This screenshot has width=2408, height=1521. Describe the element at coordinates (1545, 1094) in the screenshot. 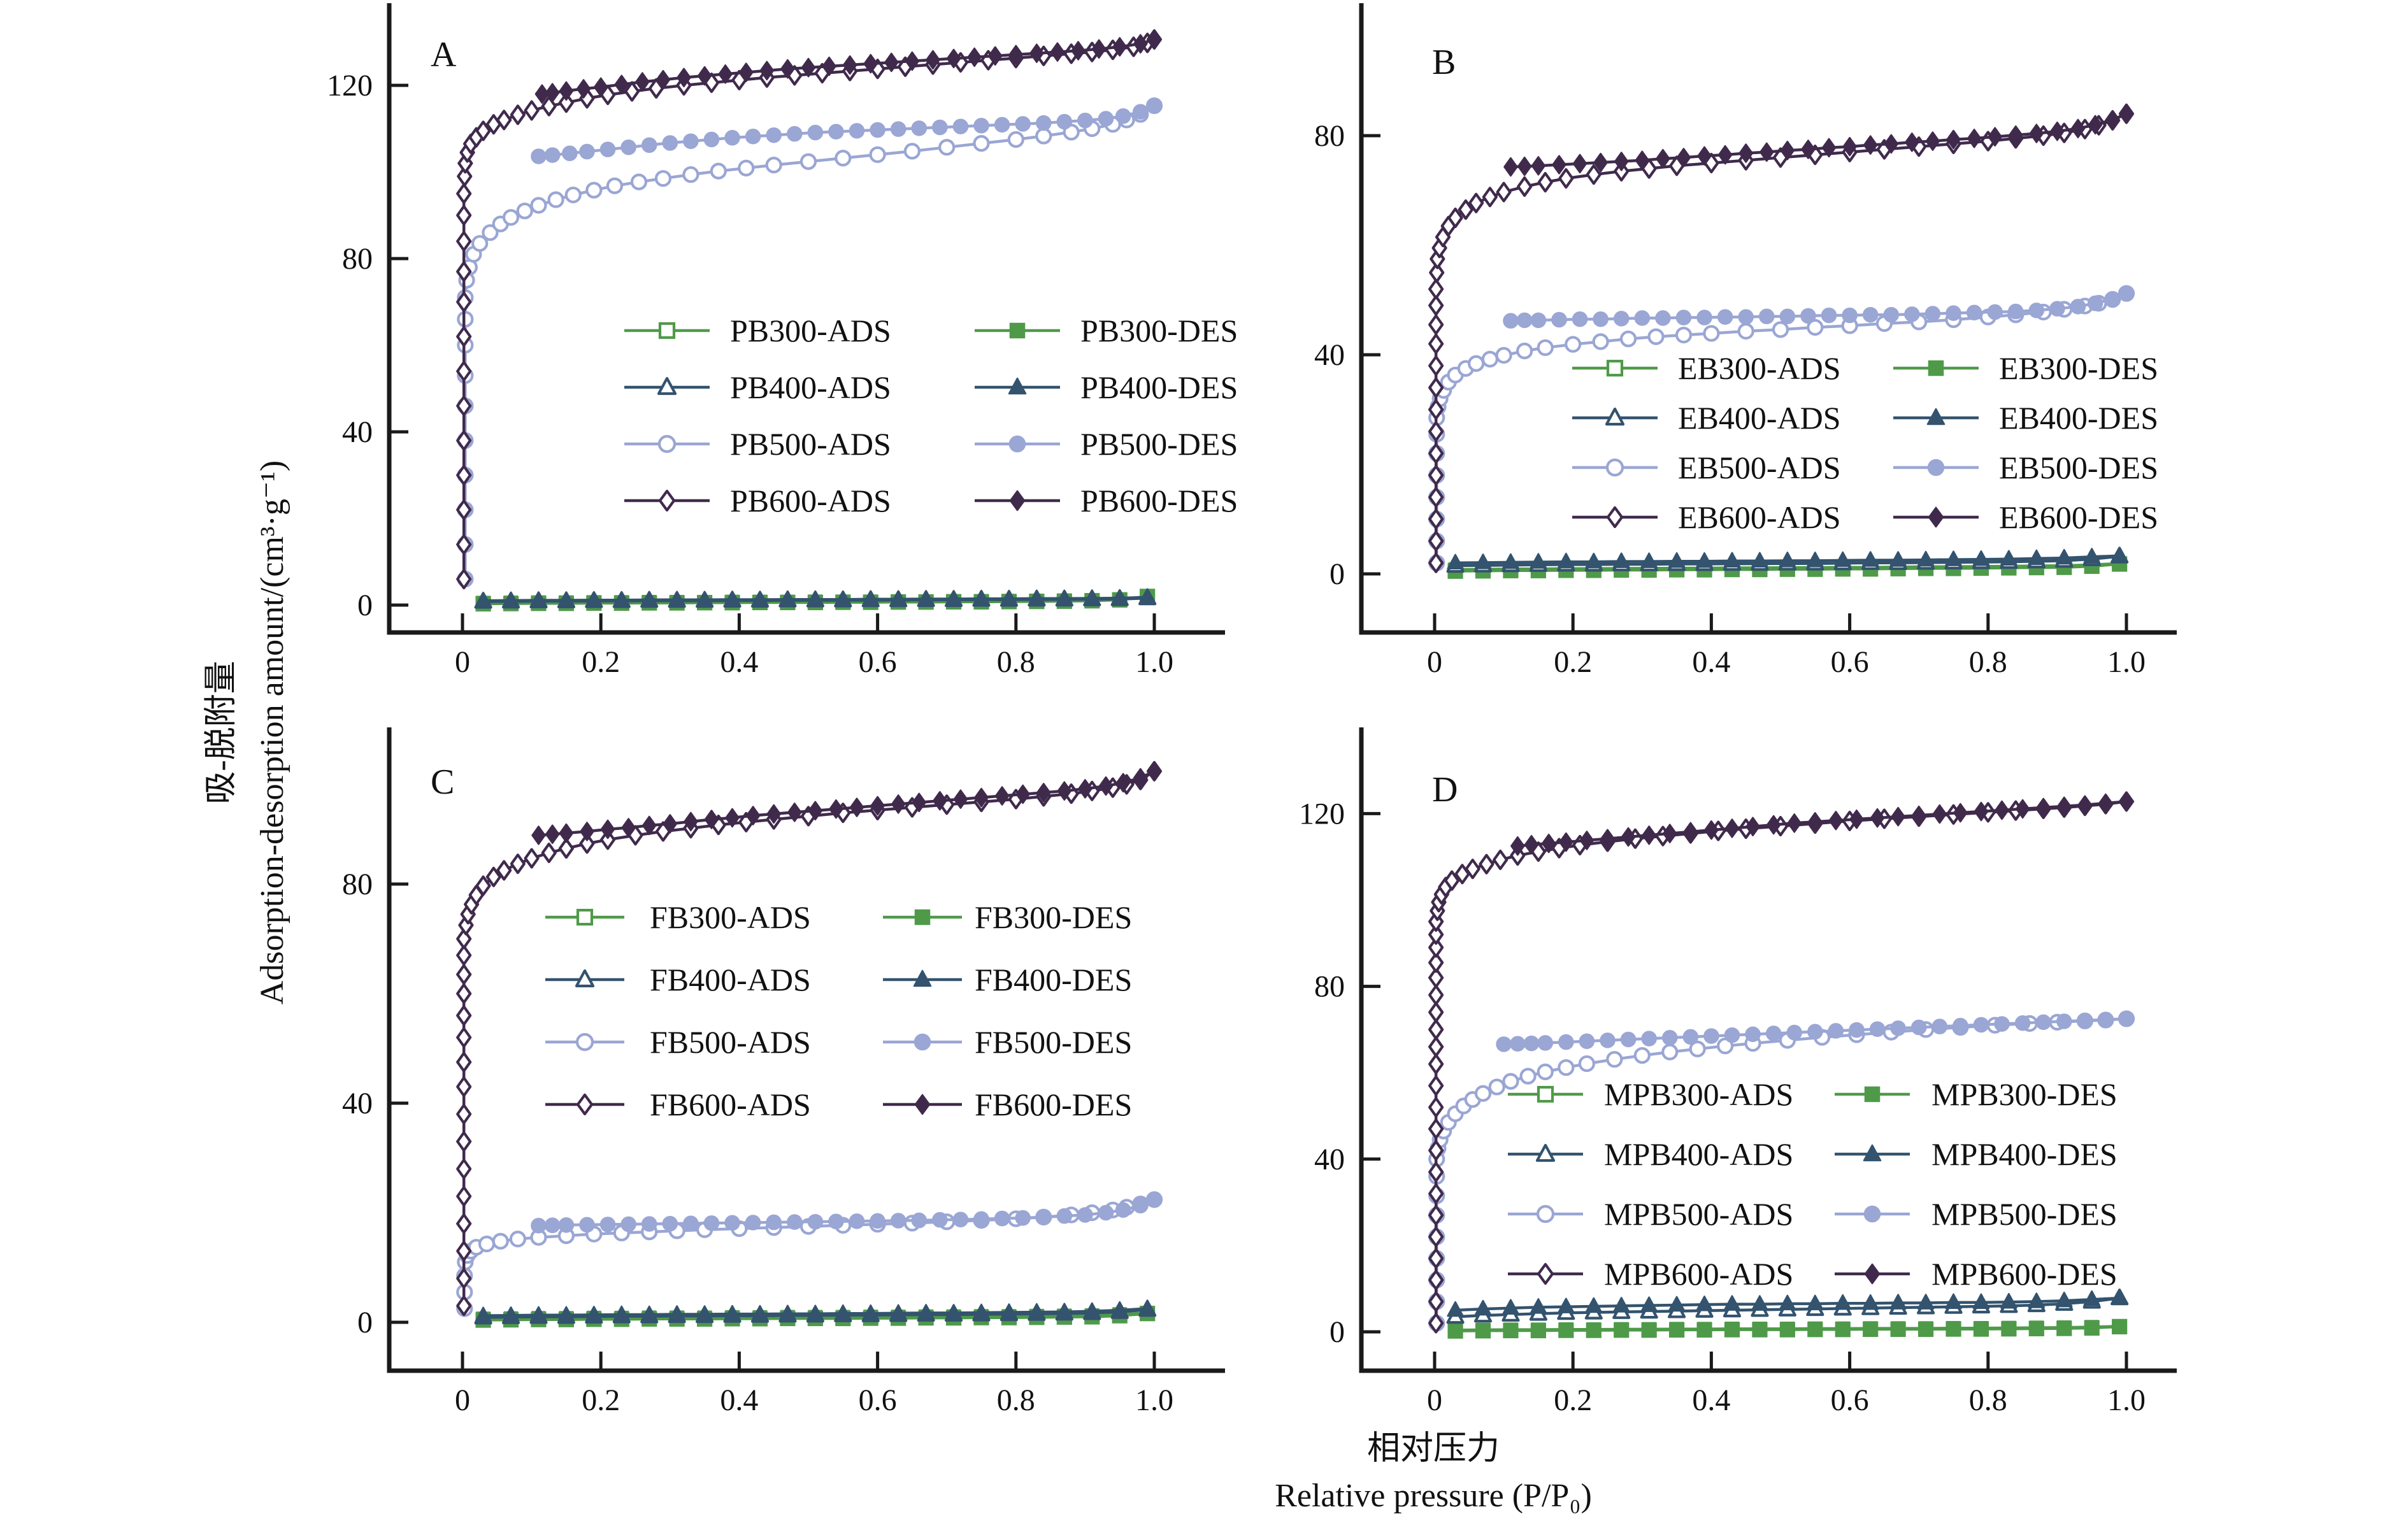

I see `marker-square-open` at that location.